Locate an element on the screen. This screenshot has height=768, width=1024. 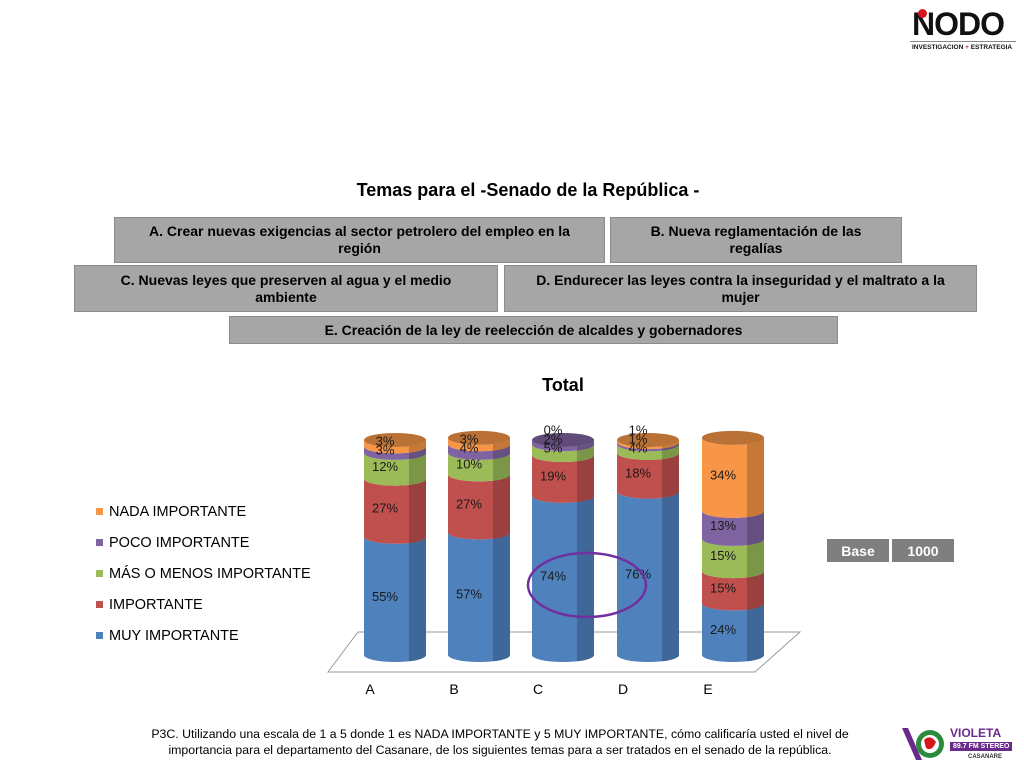
nodo-logo-text: NODO is located at coordinates (958, 24).